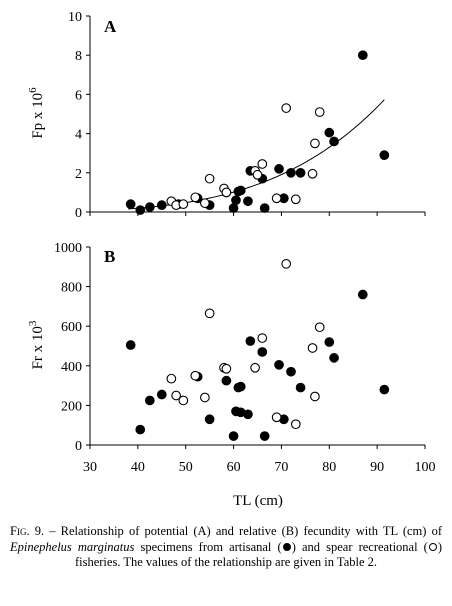 Image resolution: width=452 pixels, height=606 pixels. What do you see at coordinates (186, 467) in the screenshot?
I see `panel-b-x-tick-label: 50` at bounding box center [186, 467].